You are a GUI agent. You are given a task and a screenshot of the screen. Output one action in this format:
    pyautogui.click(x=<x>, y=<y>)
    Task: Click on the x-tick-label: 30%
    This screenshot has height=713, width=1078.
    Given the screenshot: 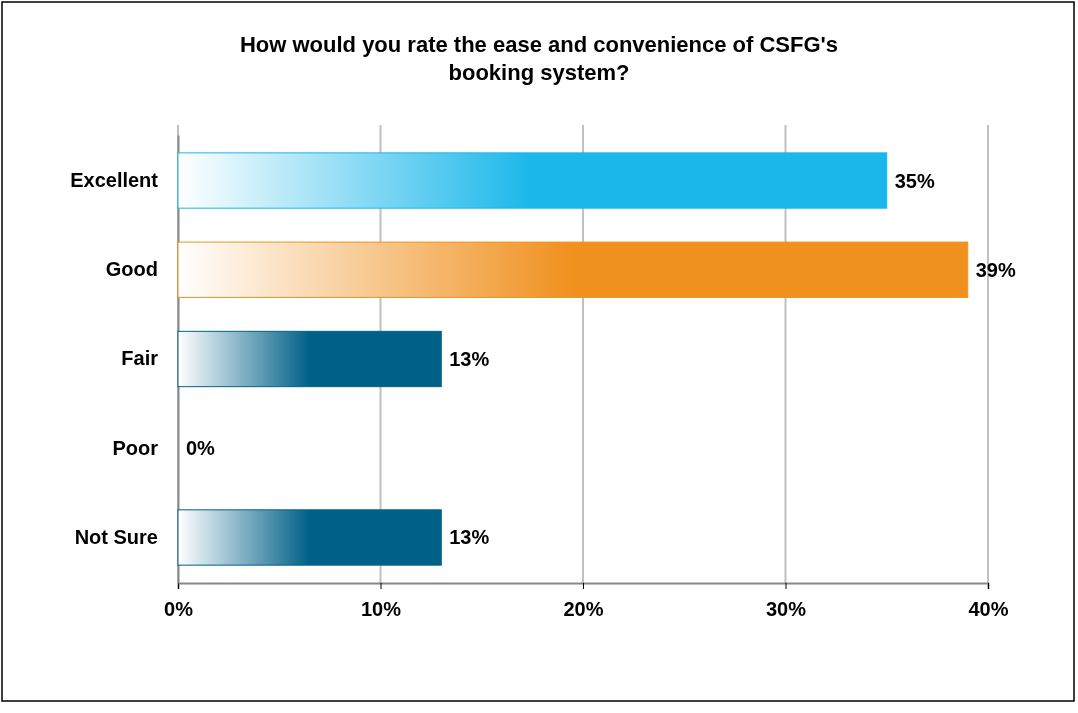 What is the action you would take?
    pyautogui.click(x=786, y=609)
    